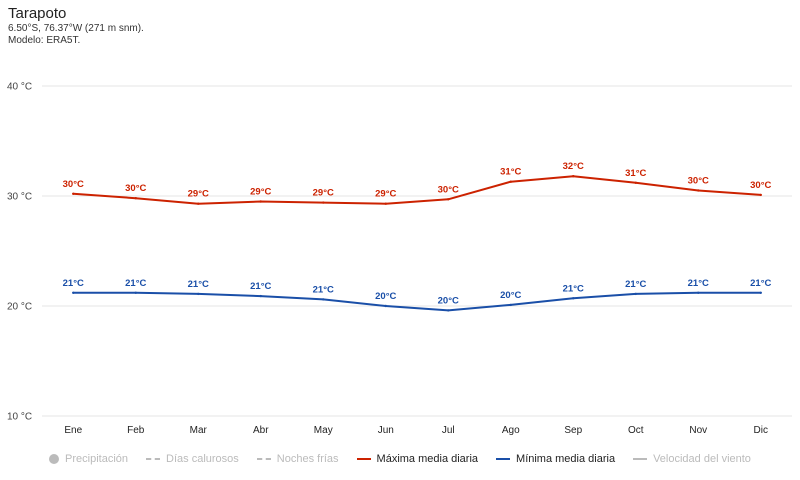  What do you see at coordinates (761, 430) in the screenshot?
I see `x-tick-label: Dic` at bounding box center [761, 430].